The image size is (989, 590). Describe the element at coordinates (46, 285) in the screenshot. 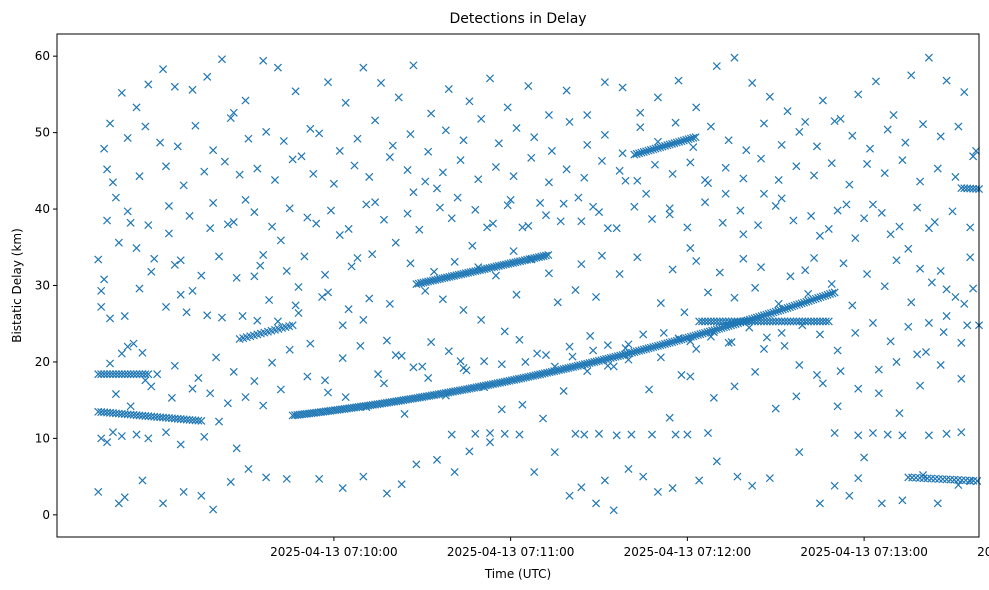

I see `y-axis: 0 10 20 30 40 50 60` at that location.